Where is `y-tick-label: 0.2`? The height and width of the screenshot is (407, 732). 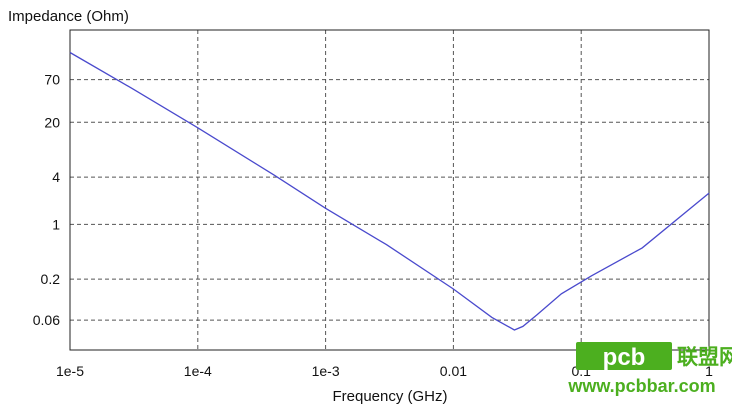 y-tick-label: 0.2 is located at coordinates (51, 279).